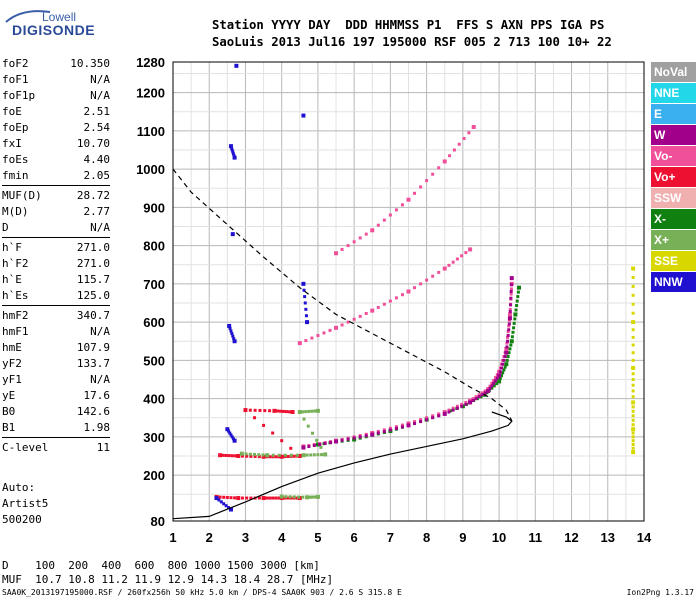  Describe the element at coordinates (154, 360) in the screenshot. I see `y-tick-label: 500` at that location.